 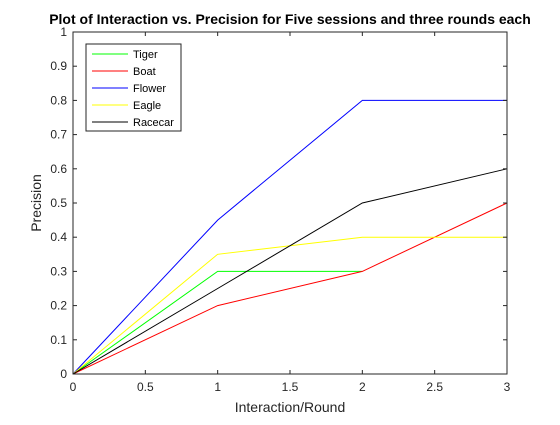 What do you see at coordinates (290, 387) in the screenshot?
I see `x-tick-label: 1.5` at bounding box center [290, 387].